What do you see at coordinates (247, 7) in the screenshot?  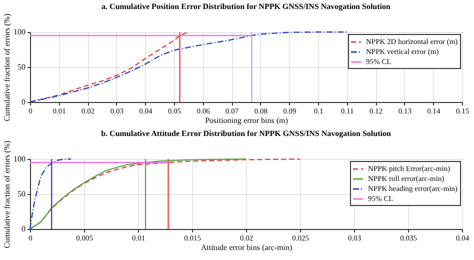 I see `chart-title: a. Cumulative Position Error Distribution for NPPK GNSS/INS Navogation Solution` at bounding box center [247, 7].